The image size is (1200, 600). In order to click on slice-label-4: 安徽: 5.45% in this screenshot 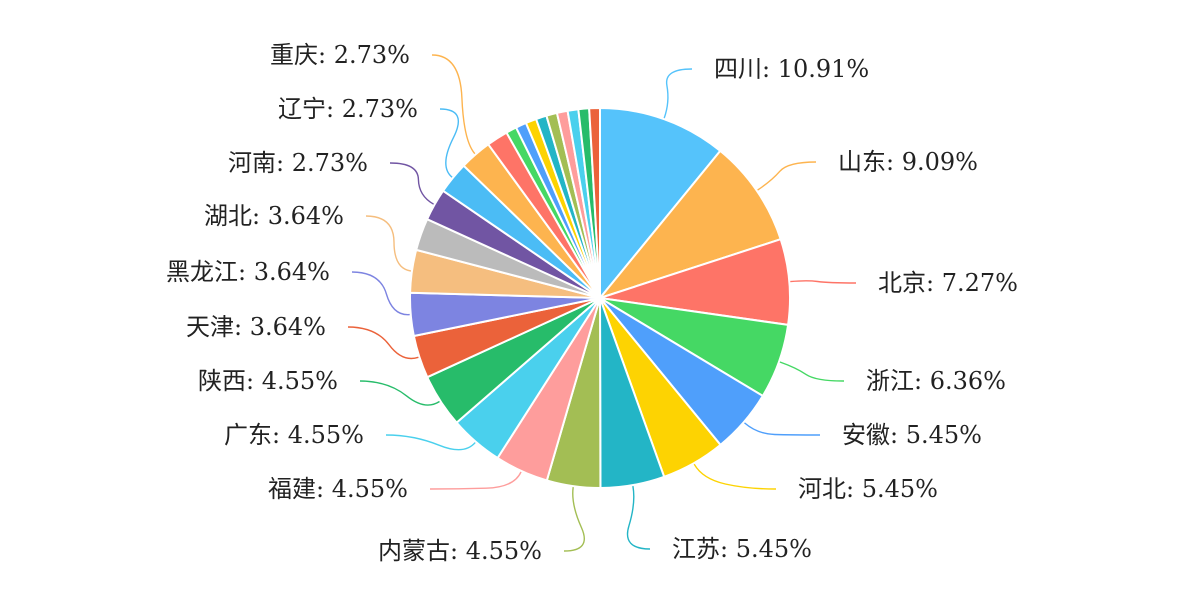, I will do `click(912, 435)`.